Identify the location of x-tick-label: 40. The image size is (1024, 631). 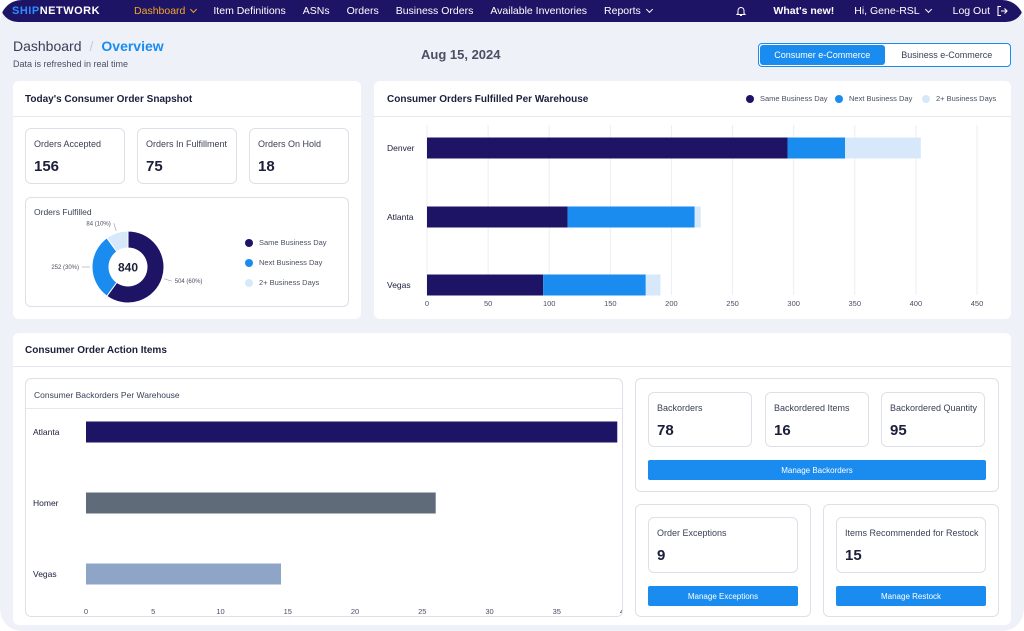
(621, 611).